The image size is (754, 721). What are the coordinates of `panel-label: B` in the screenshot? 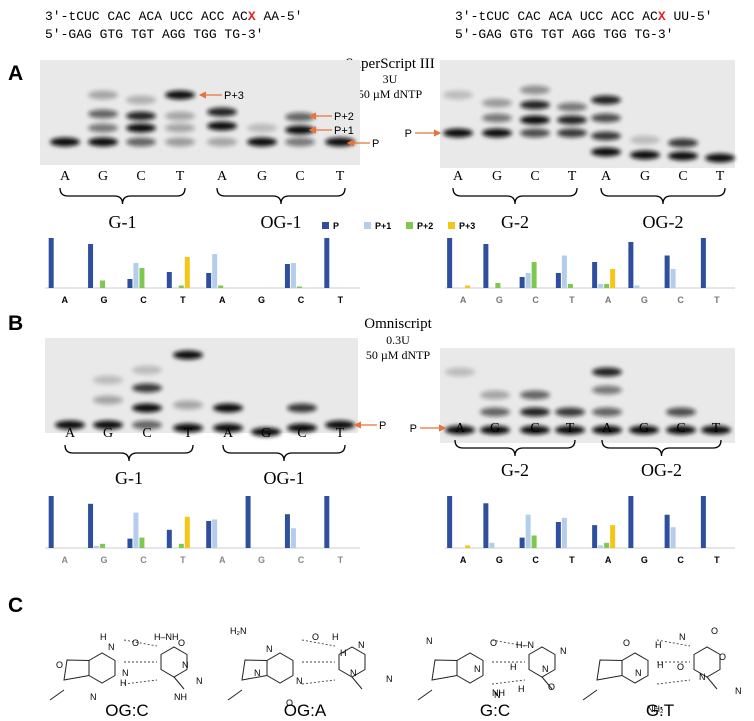 It's located at (15, 323).